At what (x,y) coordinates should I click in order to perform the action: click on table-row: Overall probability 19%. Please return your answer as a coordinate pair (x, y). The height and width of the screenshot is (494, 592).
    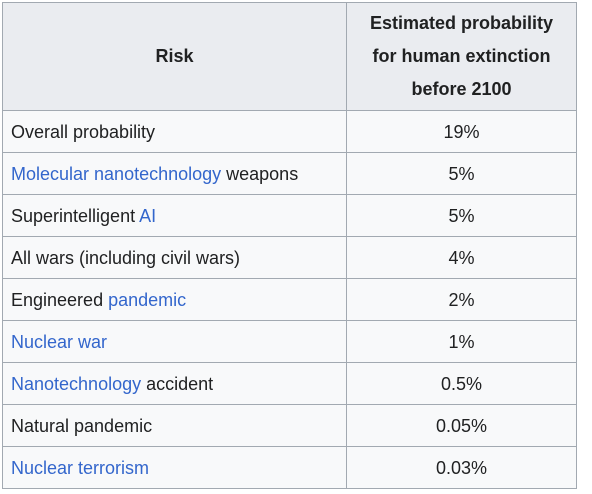
    Looking at the image, I should click on (289, 131).